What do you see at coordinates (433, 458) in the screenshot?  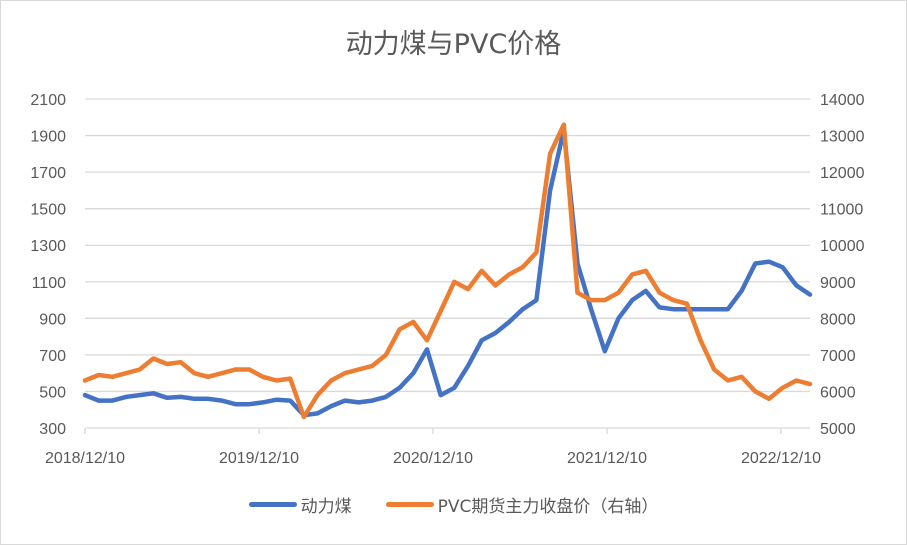 I see `x-tick-label: 2020/12/10` at bounding box center [433, 458].